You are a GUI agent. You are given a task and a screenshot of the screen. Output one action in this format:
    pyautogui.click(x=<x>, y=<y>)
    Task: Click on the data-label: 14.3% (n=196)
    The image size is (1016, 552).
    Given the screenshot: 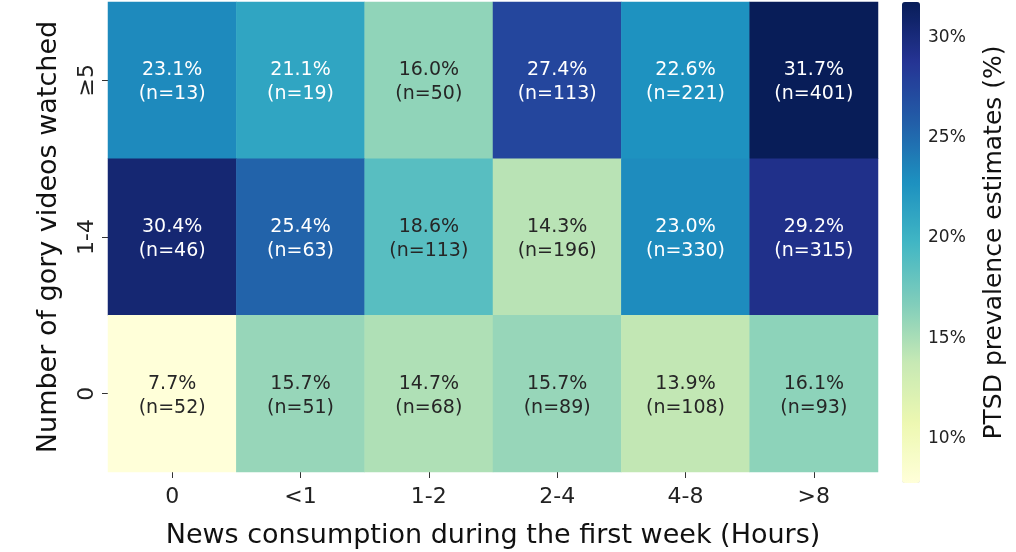 What is the action you would take?
    pyautogui.click(x=557, y=237)
    